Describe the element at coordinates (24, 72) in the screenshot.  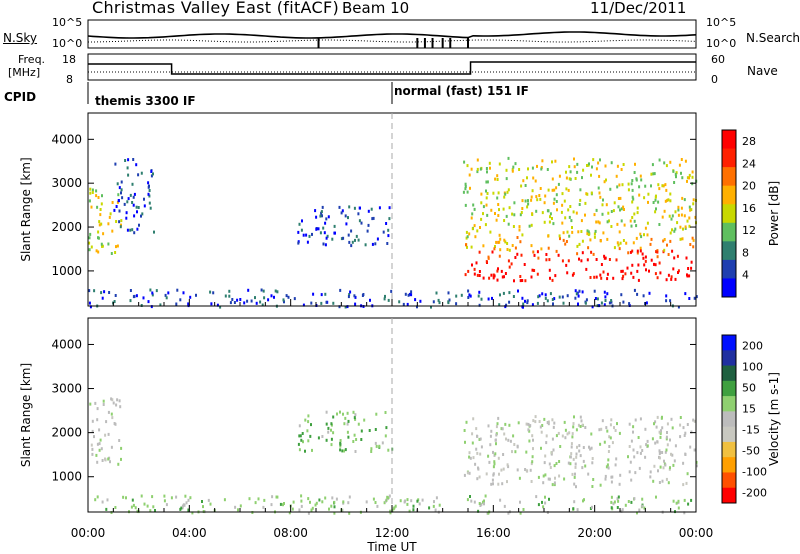
I see `freq-label-2: [MHz]` at that location.